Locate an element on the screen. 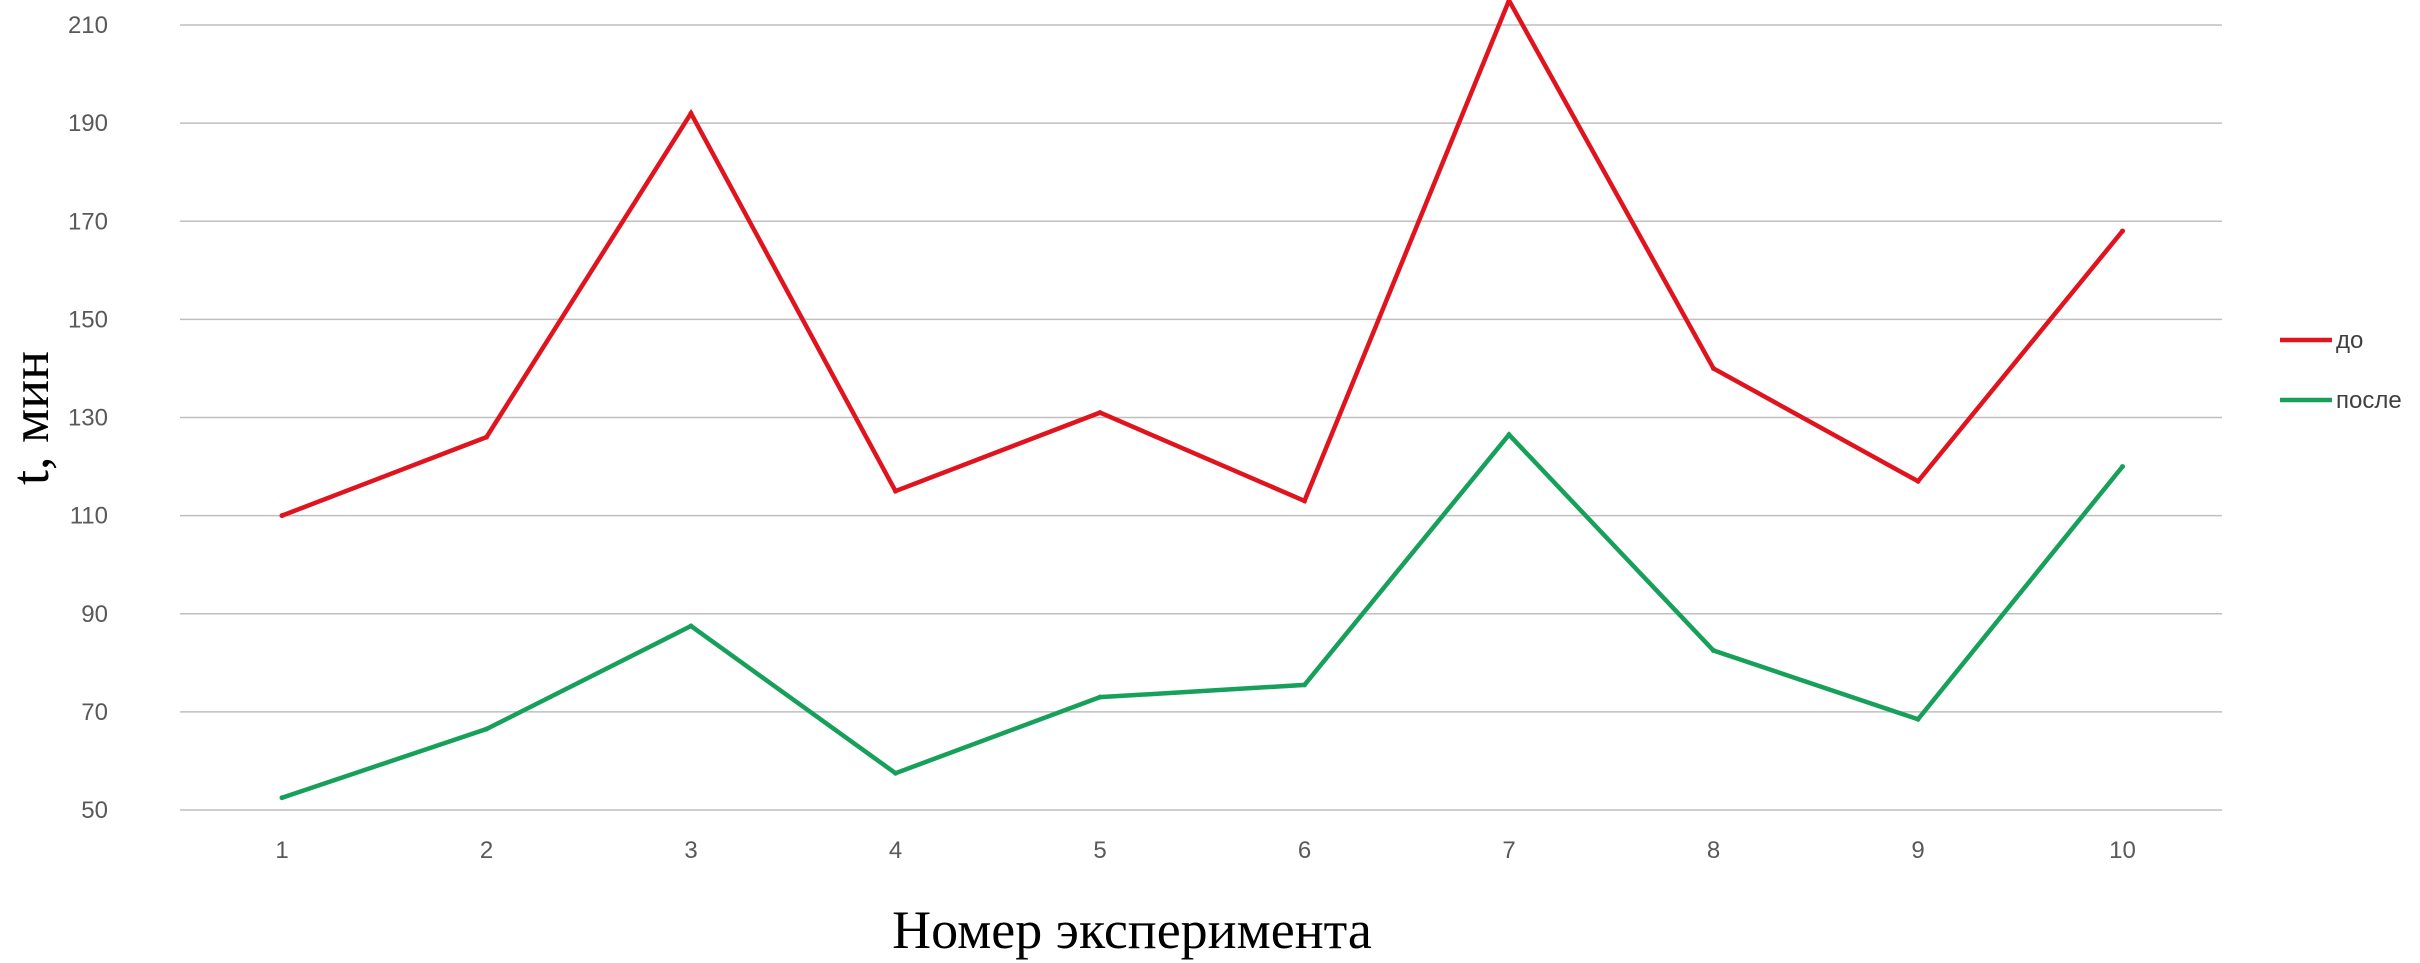 The image size is (2420, 963). legend-label: до is located at coordinates (2349, 340).